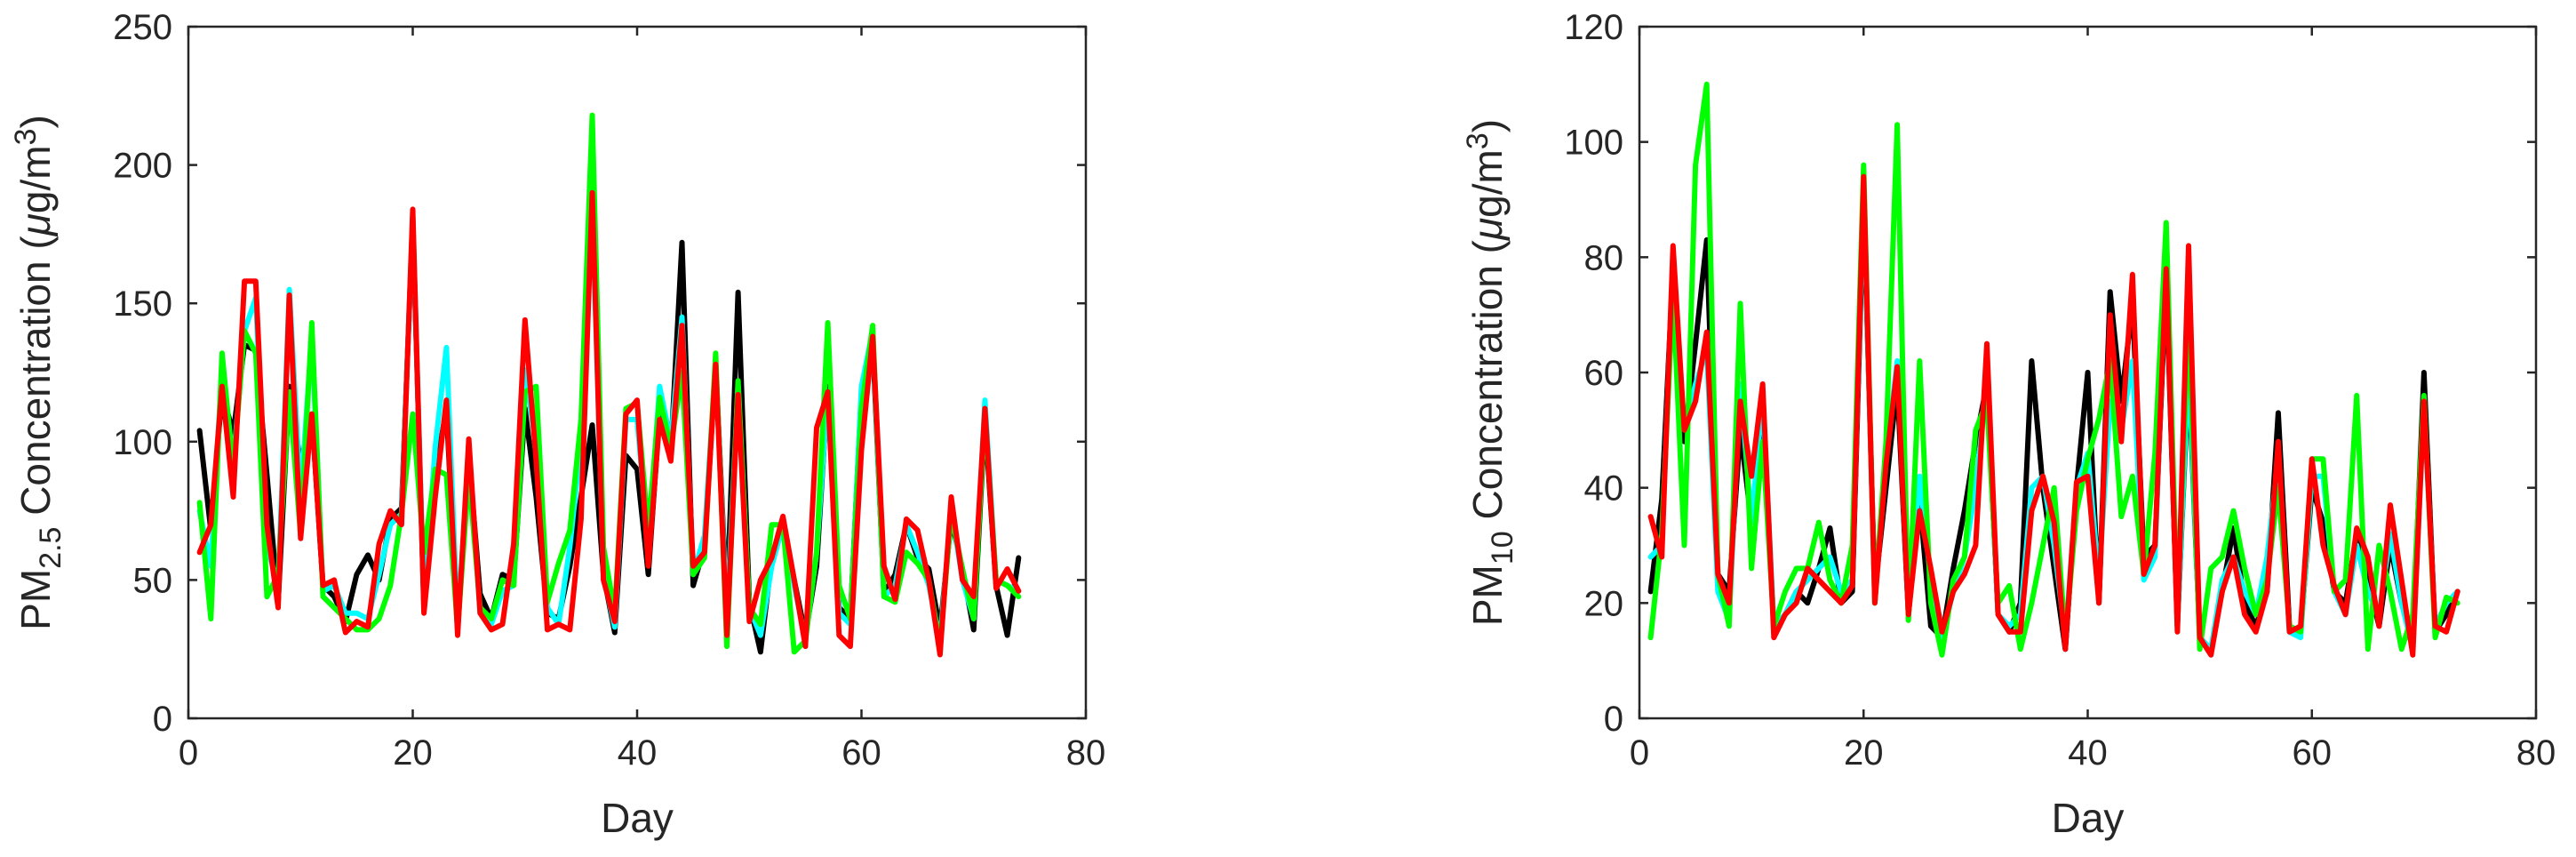 Image resolution: width=2576 pixels, height=857 pixels. What do you see at coordinates (2088, 818) in the screenshot?
I see `pm10-x-axis-label: Day` at bounding box center [2088, 818].